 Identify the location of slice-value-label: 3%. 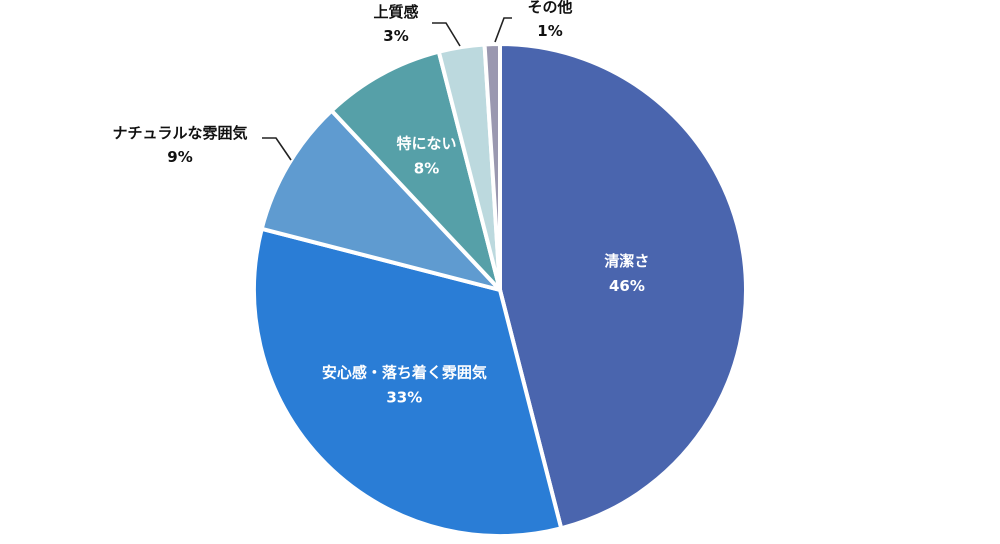
(395, 36).